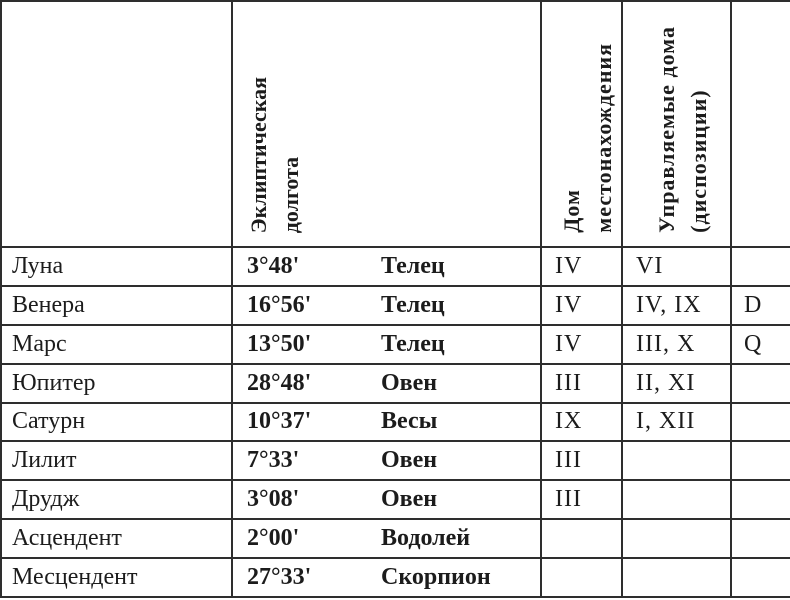 The width and height of the screenshot is (790, 600). Describe the element at coordinates (274, 154) in the screenshot. I see `header-longitude-label: Эклиптическая долгота` at that location.